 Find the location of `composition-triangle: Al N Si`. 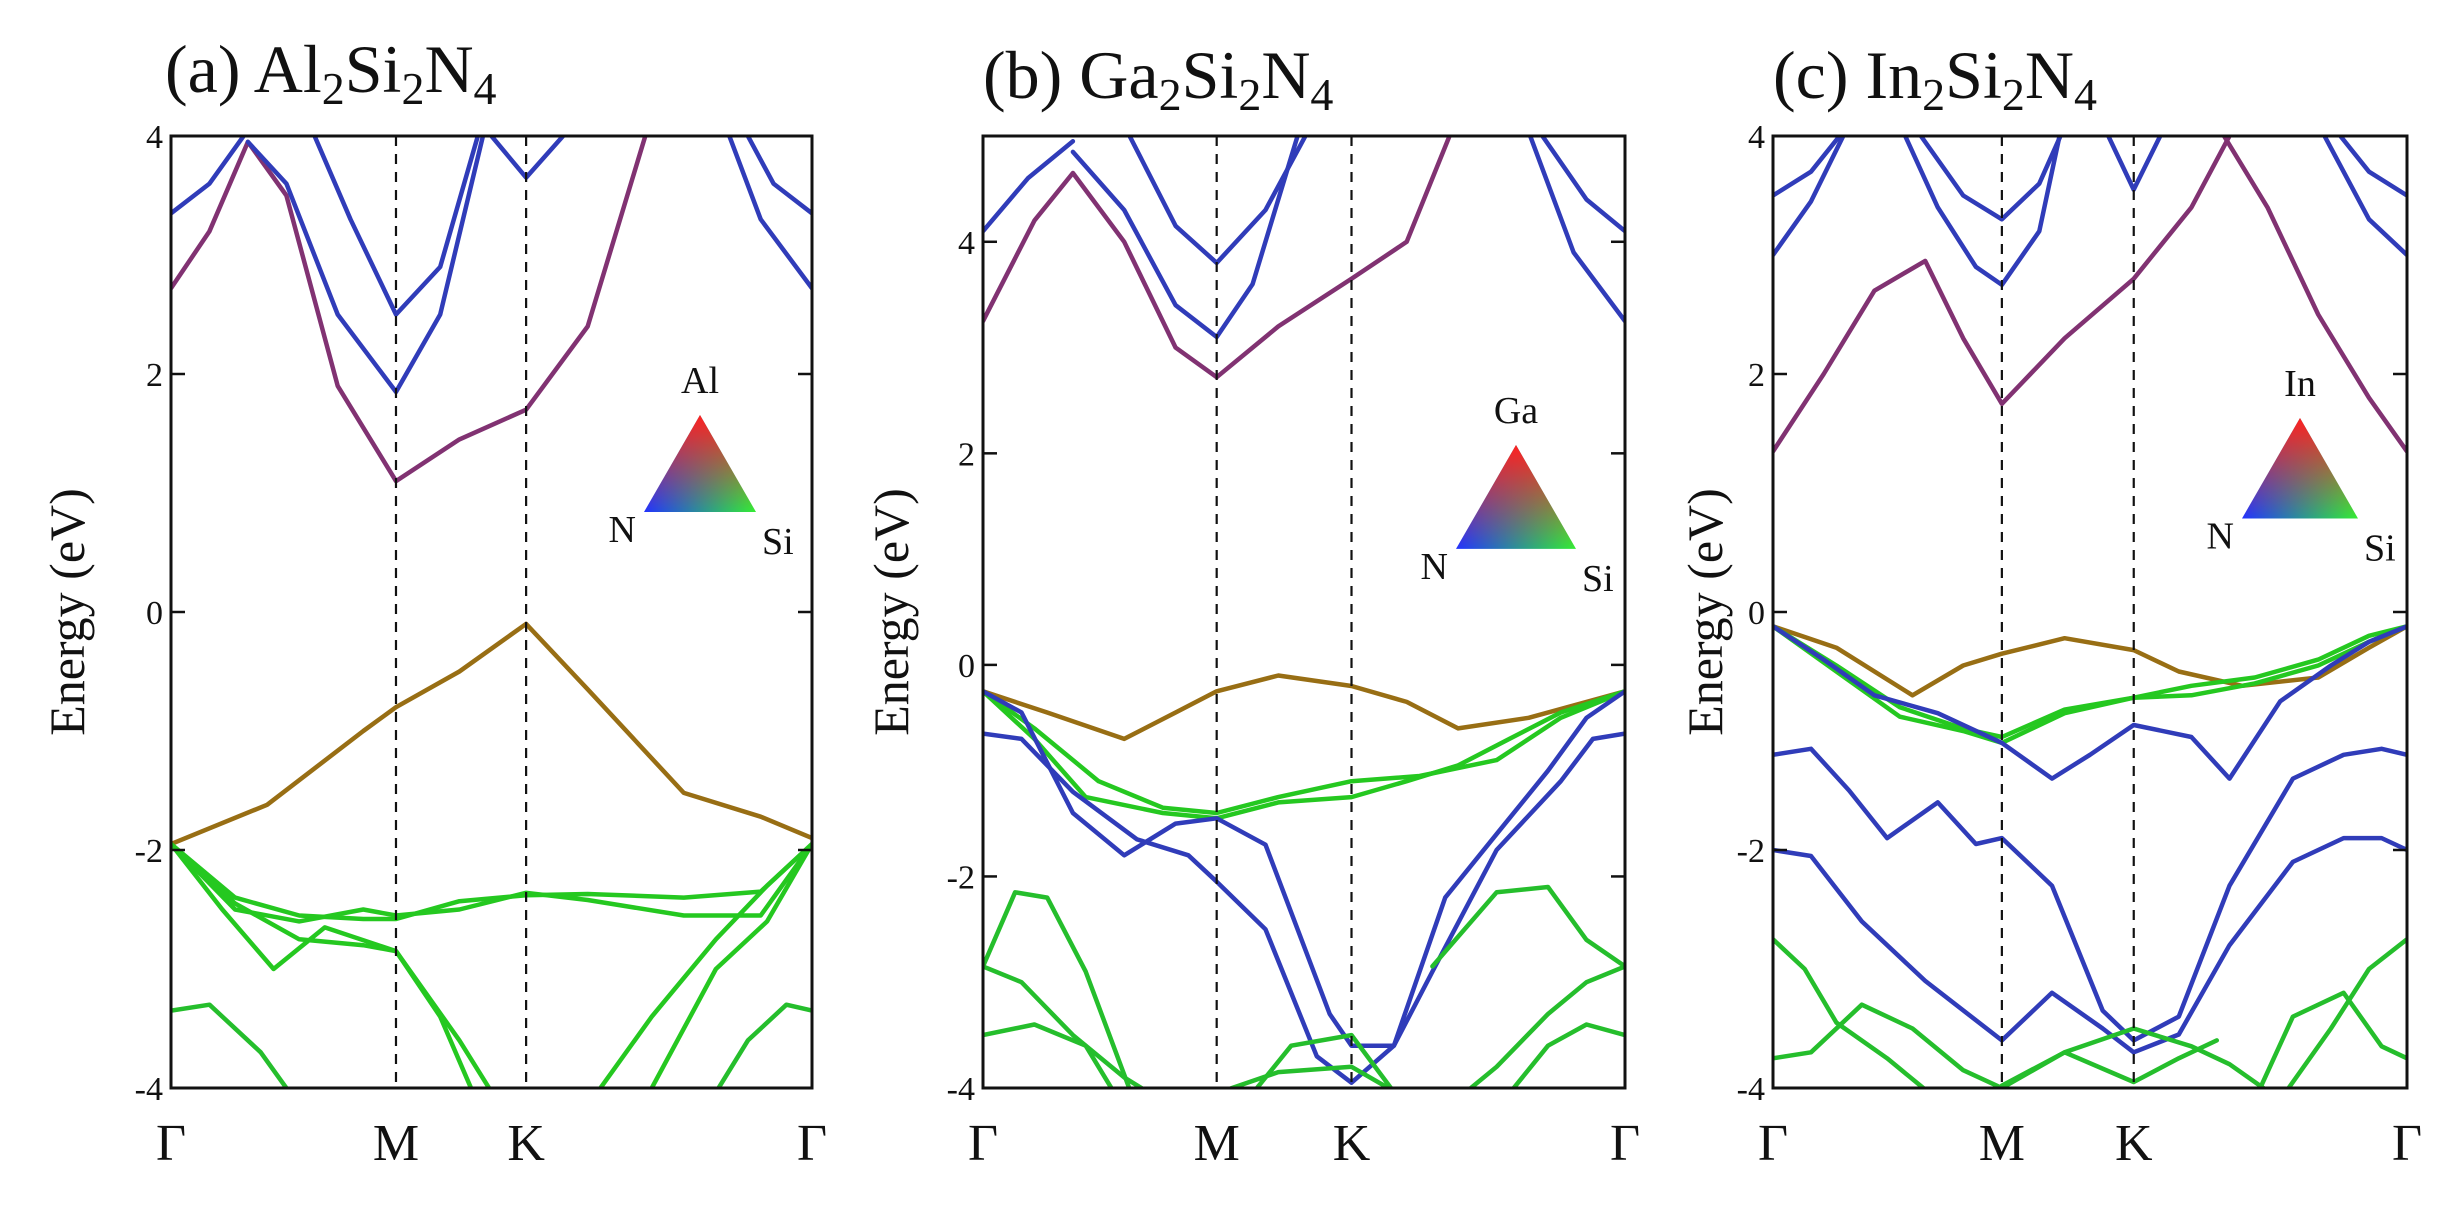

composition-triangle: Al N Si is located at coordinates (701, 461).